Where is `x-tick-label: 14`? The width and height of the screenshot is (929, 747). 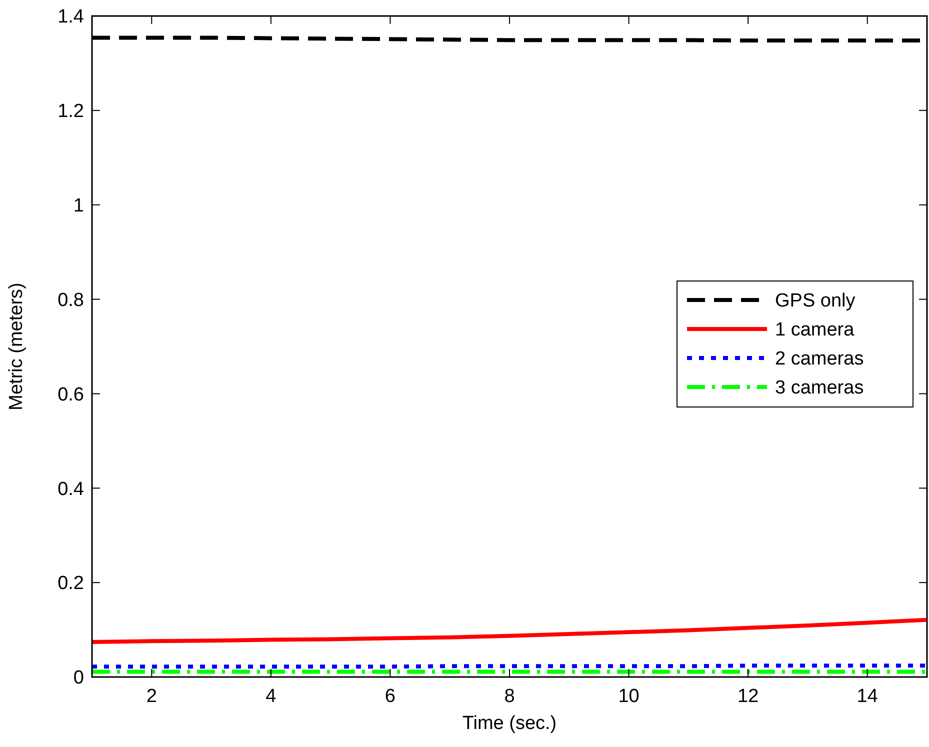 x-tick-label: 14 is located at coordinates (867, 696).